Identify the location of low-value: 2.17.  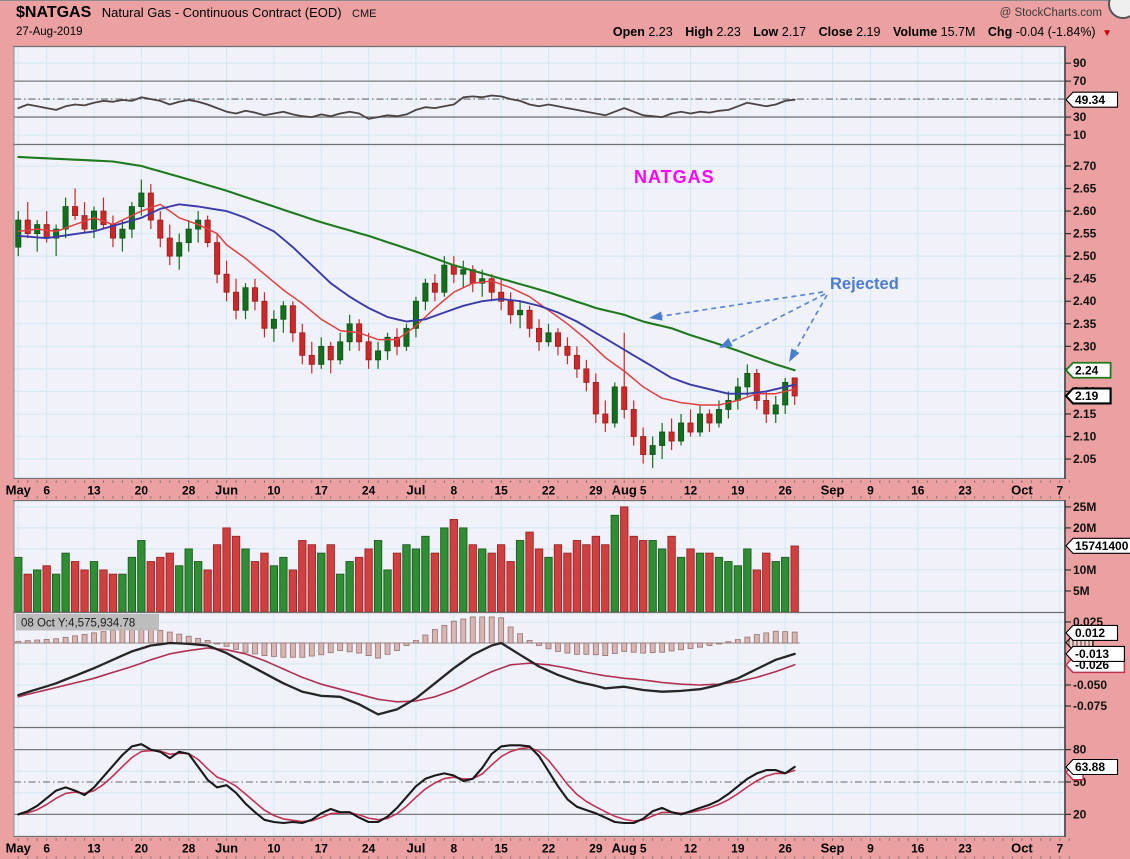
(794, 32).